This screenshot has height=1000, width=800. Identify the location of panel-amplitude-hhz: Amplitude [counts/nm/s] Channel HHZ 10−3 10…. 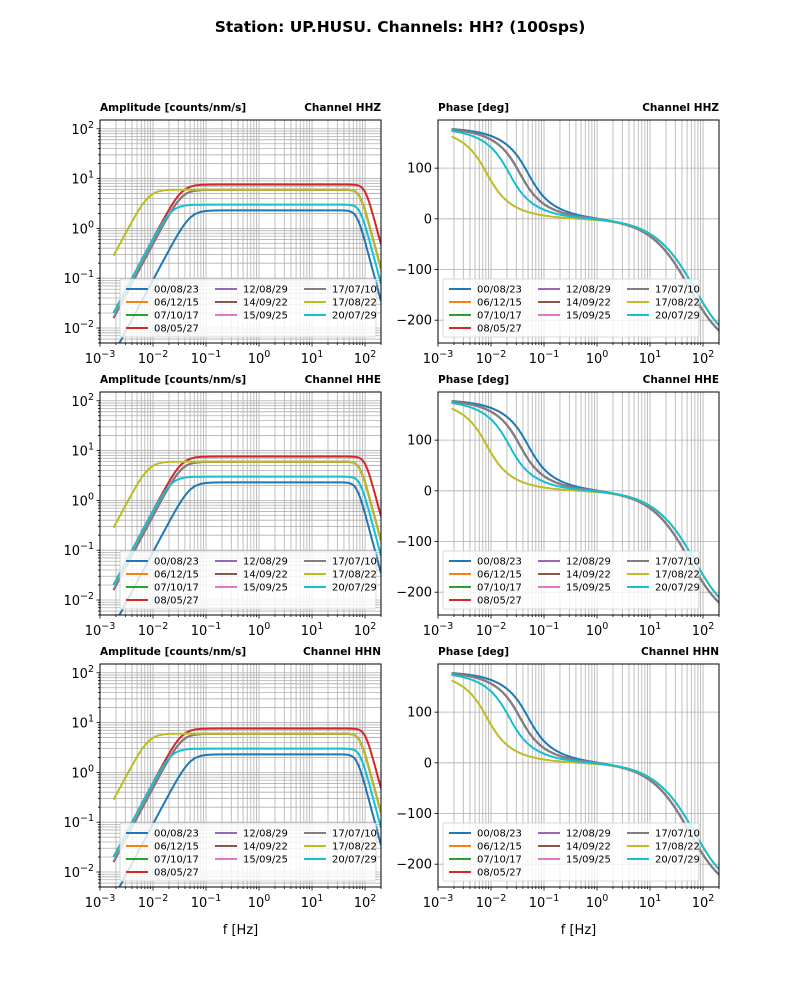
(222, 234).